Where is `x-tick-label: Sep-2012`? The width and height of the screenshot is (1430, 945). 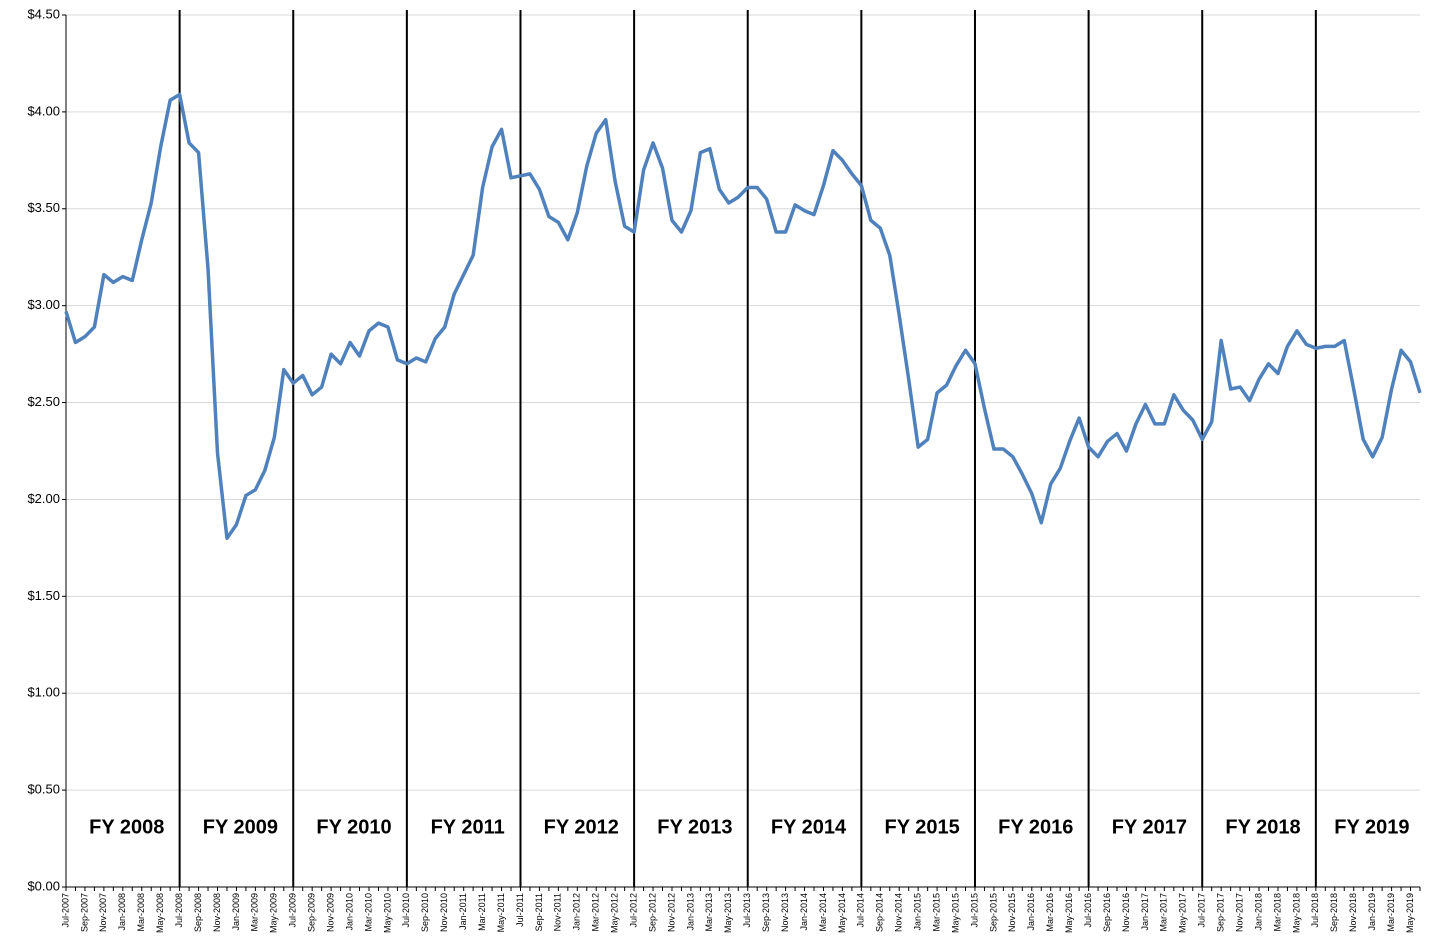
x-tick-label: Sep-2012 is located at coordinates (652, 912).